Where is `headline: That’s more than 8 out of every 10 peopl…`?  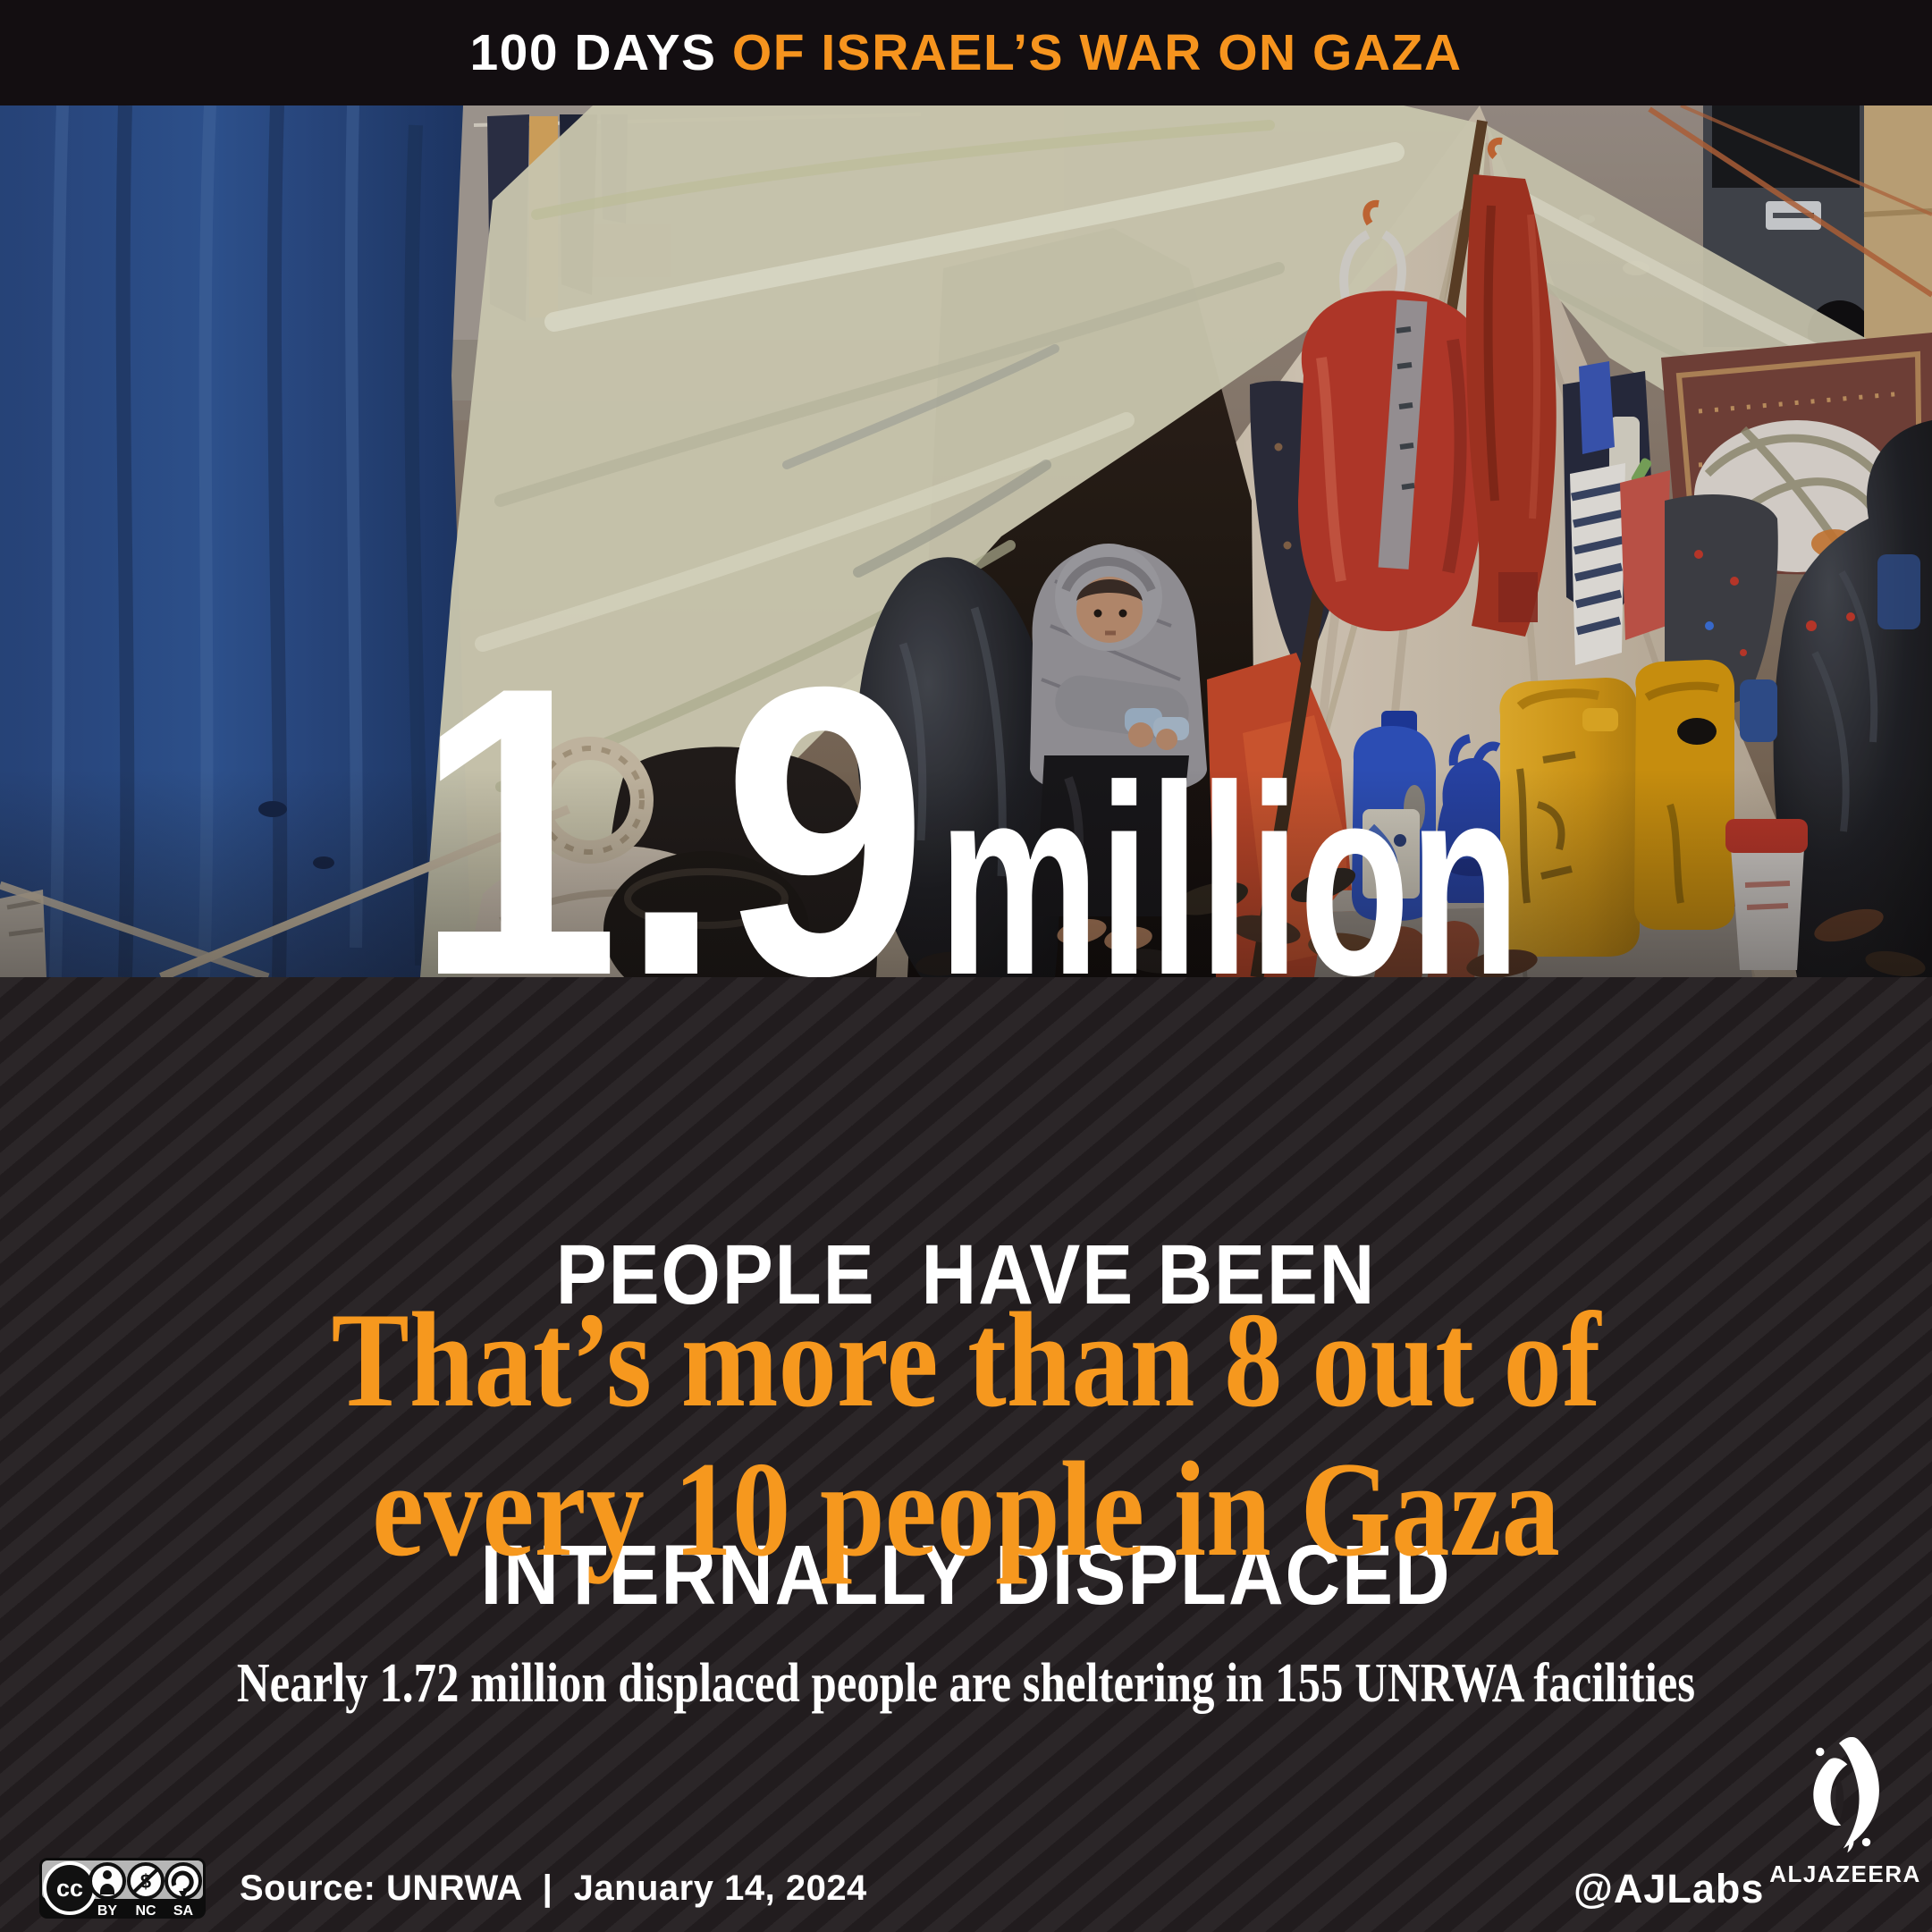 headline: That’s more than 8 out of every 10 peopl… is located at coordinates (965, 1435).